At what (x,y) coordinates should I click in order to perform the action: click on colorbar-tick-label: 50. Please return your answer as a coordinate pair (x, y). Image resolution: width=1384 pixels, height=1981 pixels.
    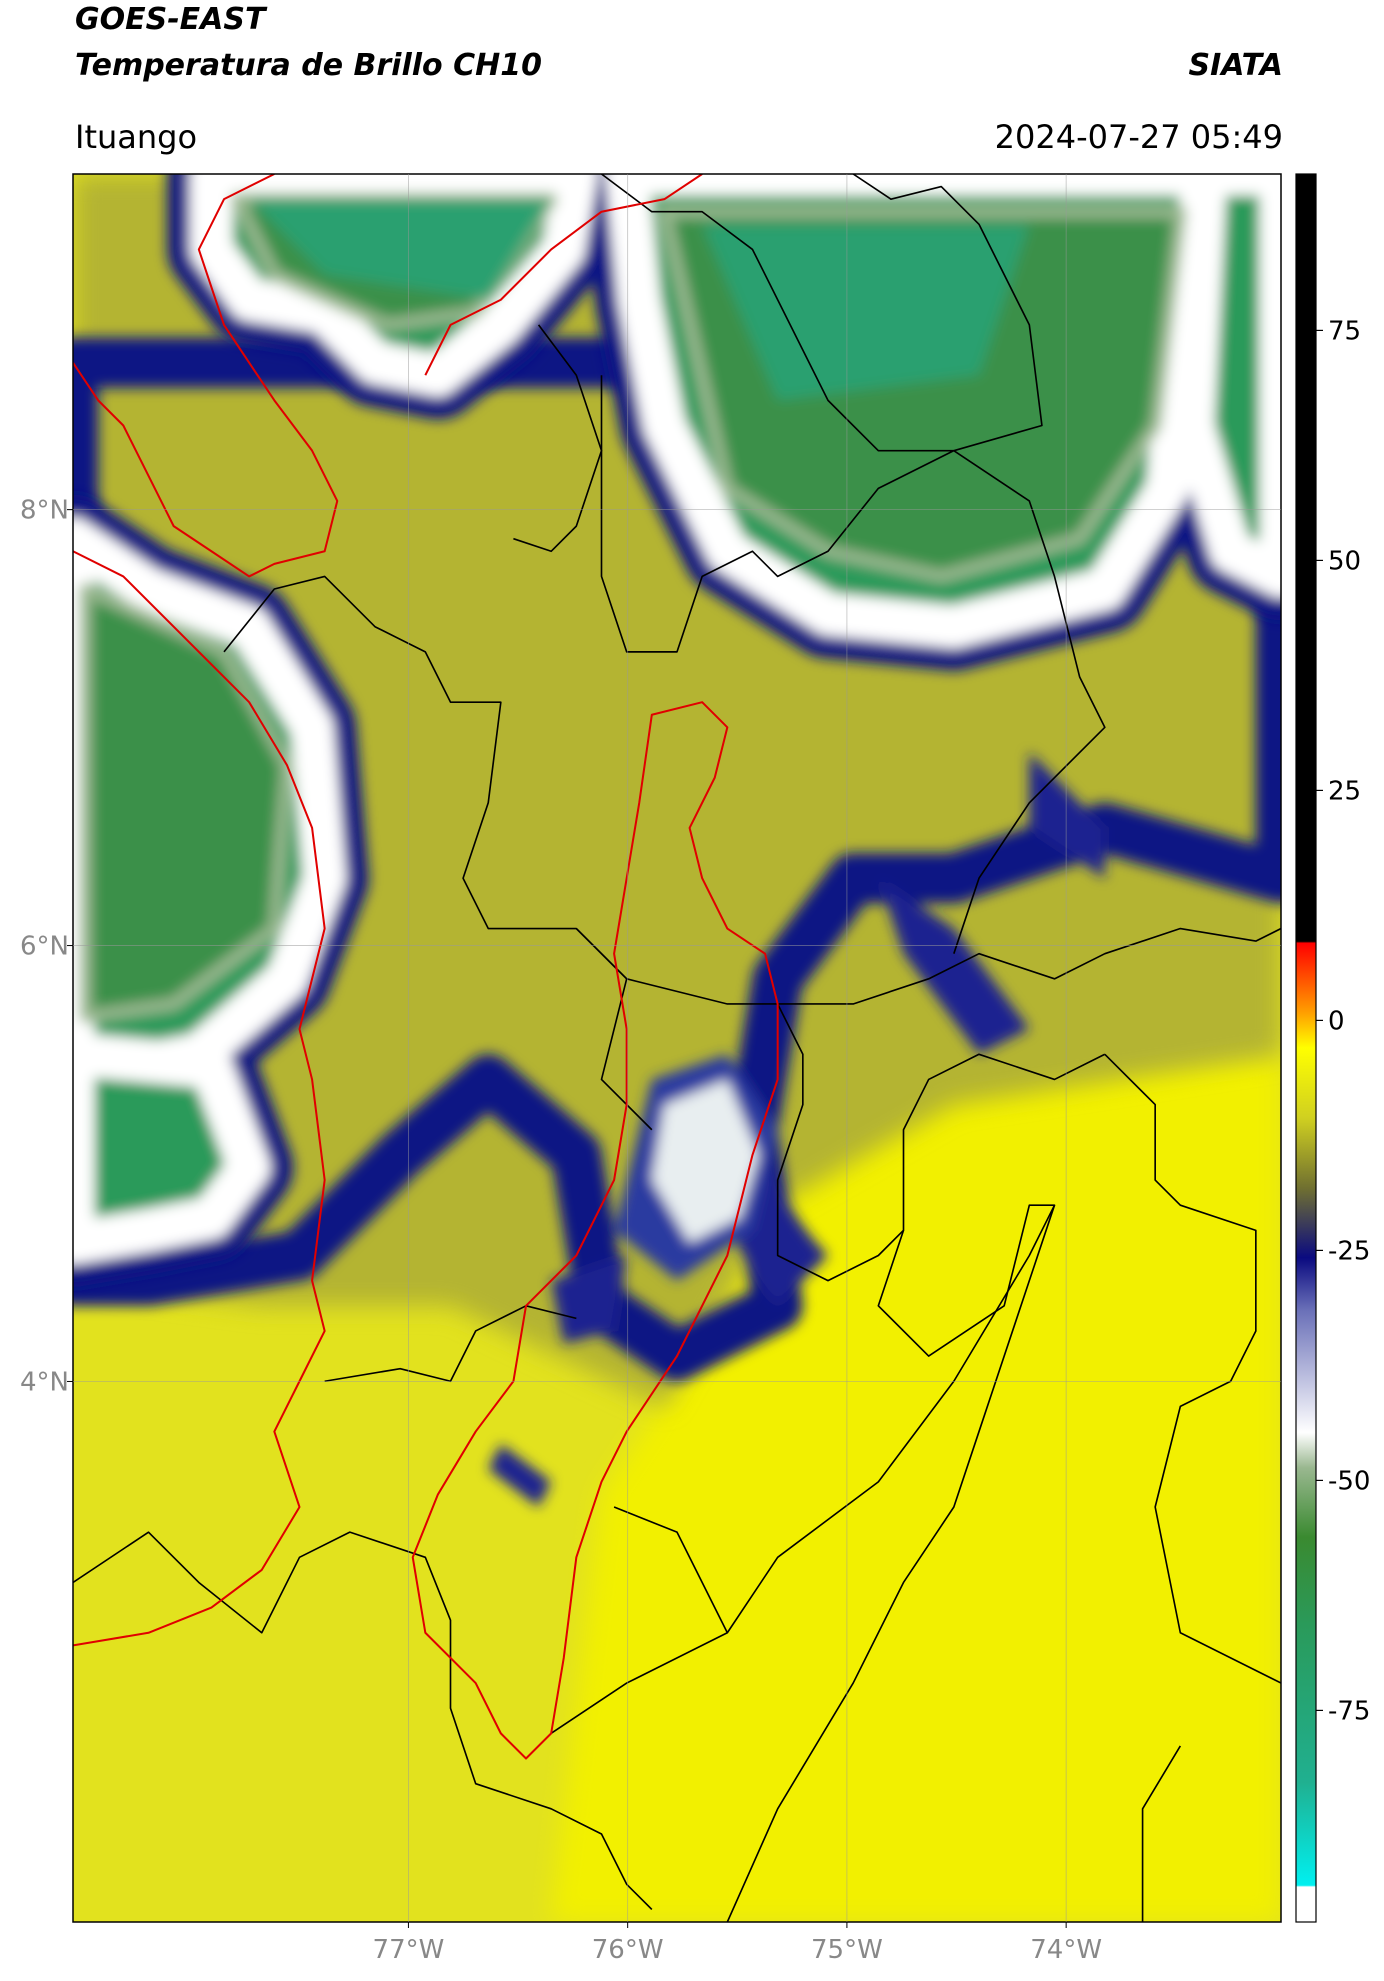
    Looking at the image, I should click on (1344, 561).